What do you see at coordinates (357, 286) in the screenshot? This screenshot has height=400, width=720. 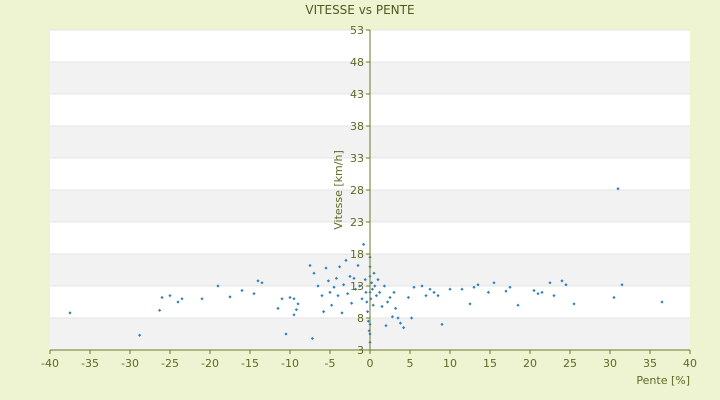 I see `y-tick-label: 13` at bounding box center [357, 286].